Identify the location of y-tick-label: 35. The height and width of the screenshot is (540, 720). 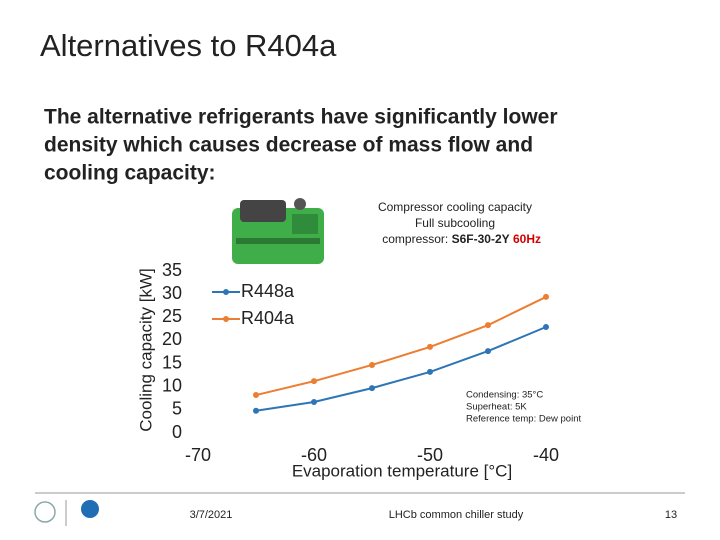
(172, 270).